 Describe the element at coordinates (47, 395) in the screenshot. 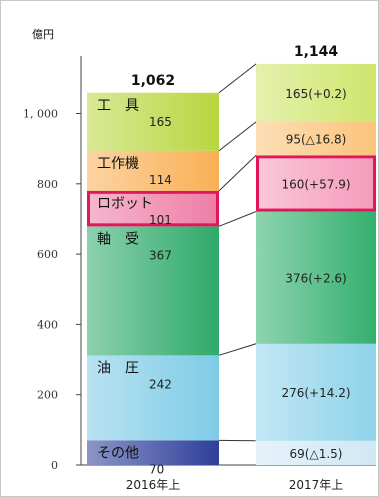

I see `y-tick-label: 200` at that location.